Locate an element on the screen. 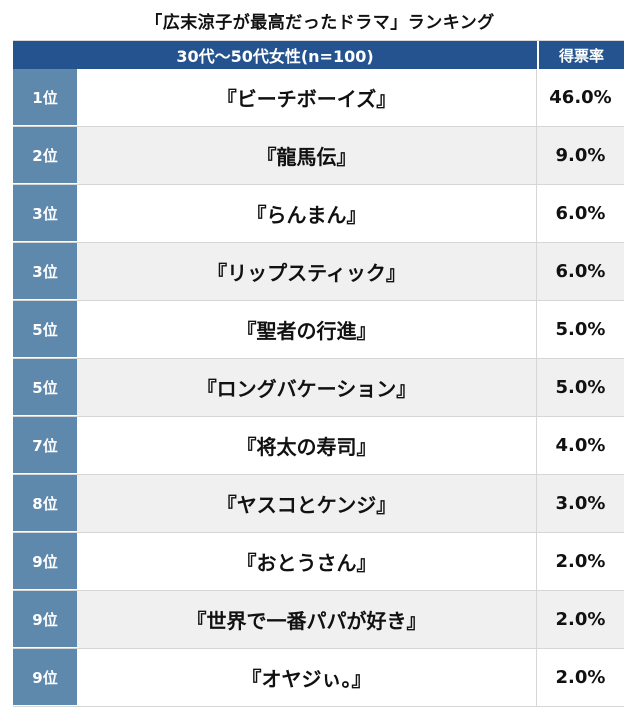  header-respondents: 30代〜50代女性(n=100) is located at coordinates (275, 55).